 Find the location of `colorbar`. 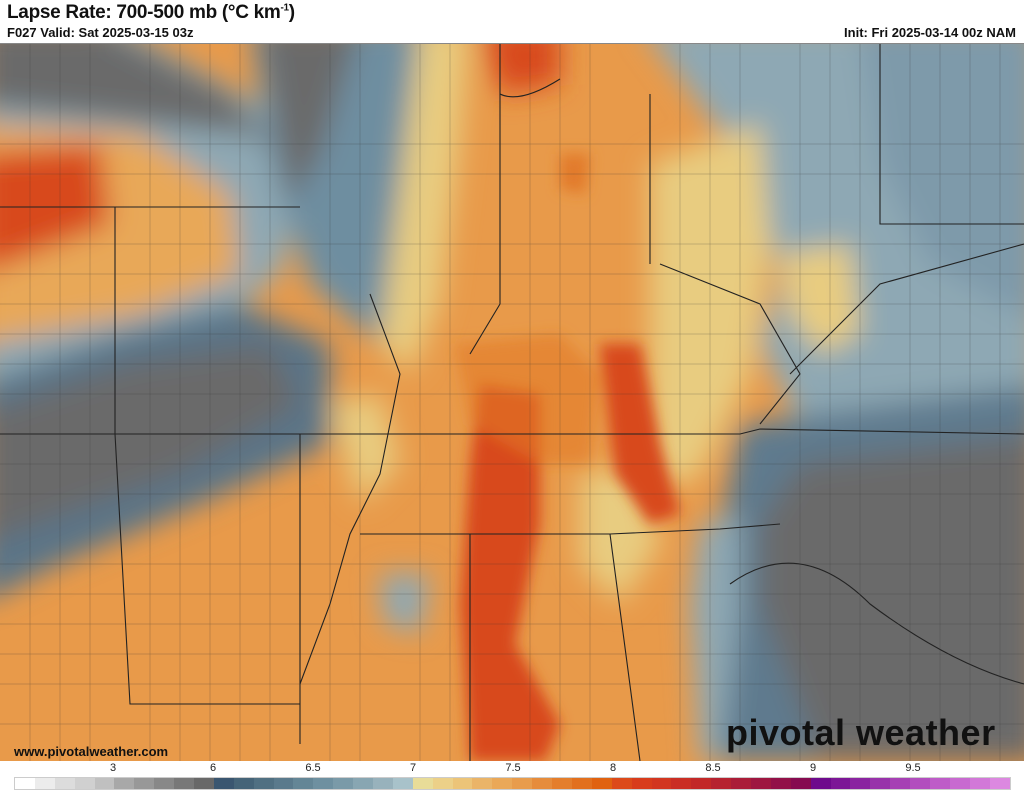

colorbar is located at coordinates (512, 783).